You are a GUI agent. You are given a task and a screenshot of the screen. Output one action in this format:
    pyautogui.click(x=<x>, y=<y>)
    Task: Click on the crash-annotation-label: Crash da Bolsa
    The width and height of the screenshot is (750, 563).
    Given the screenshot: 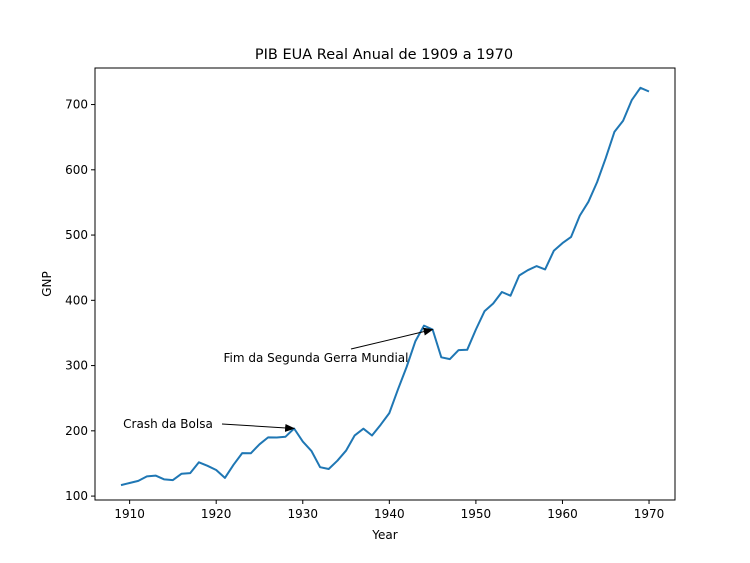 What is the action you would take?
    pyautogui.click(x=168, y=424)
    